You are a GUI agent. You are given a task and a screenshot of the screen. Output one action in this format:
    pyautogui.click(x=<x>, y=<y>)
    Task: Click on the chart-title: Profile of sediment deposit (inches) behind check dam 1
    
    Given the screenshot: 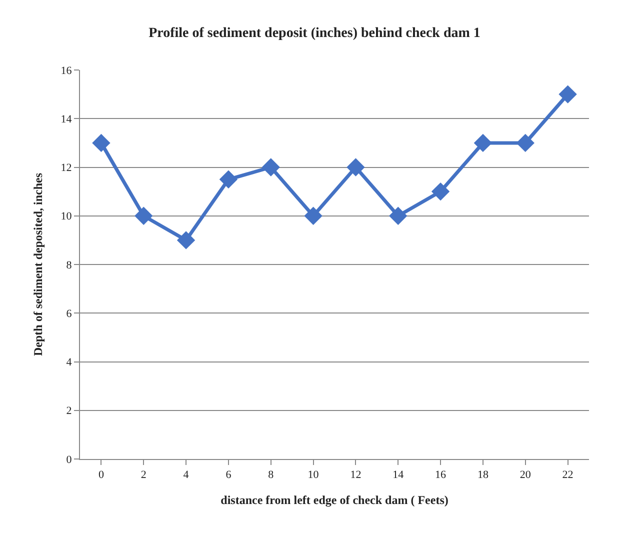 What is the action you would take?
    pyautogui.click(x=314, y=33)
    